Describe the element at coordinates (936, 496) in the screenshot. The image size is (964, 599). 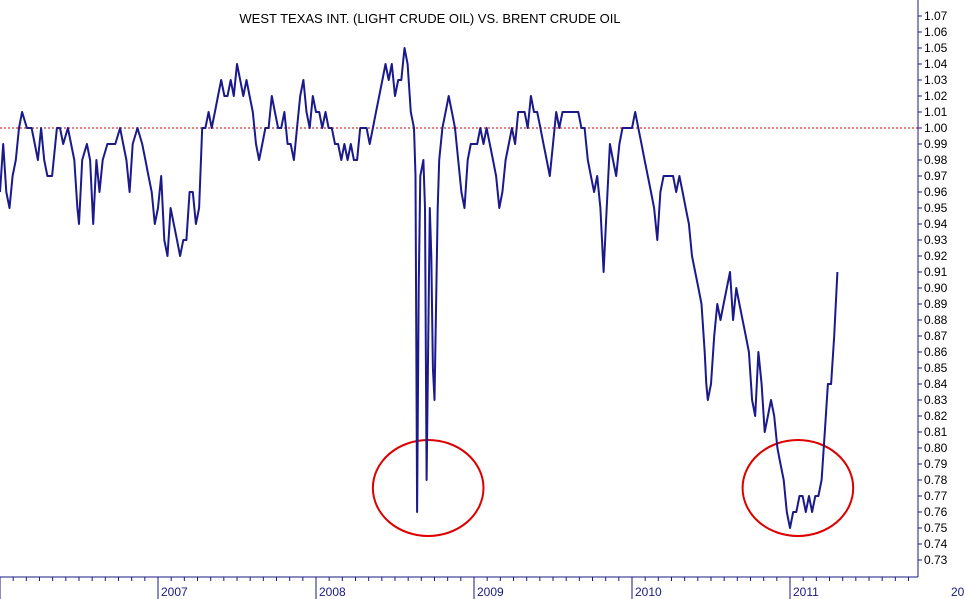
I see `y-tick-label: 0.77` at that location.